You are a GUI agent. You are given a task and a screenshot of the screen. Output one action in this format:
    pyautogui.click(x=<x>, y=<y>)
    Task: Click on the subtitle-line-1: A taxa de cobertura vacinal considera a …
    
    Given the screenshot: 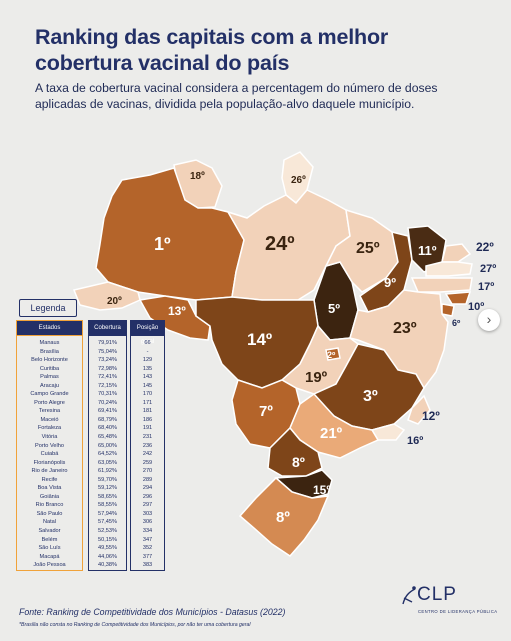 What is the action you would take?
    pyautogui.click(x=236, y=88)
    